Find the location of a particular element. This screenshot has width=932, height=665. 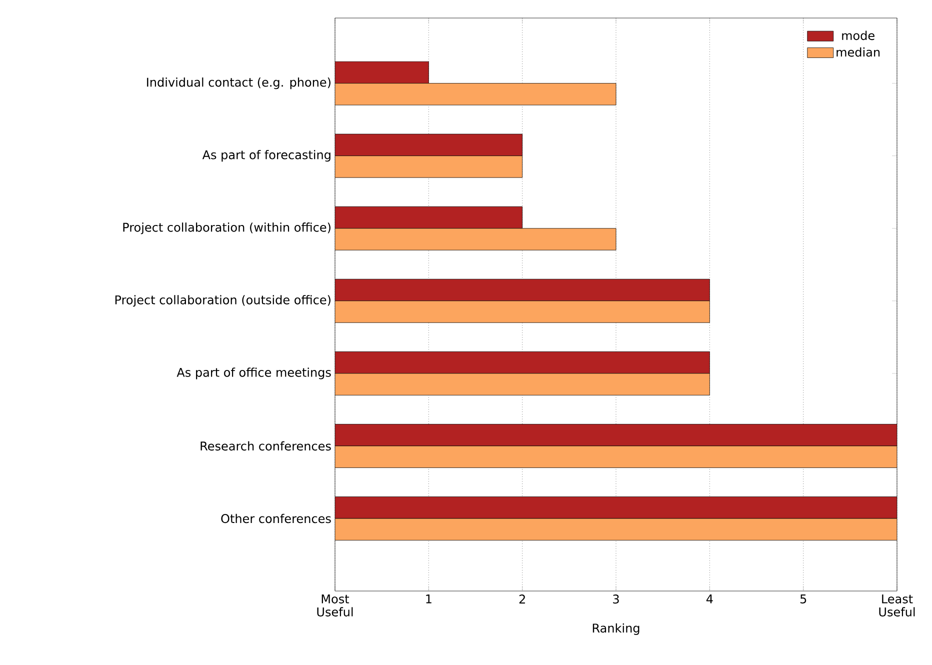

x-tick-label: Most Useful is located at coordinates (335, 605).